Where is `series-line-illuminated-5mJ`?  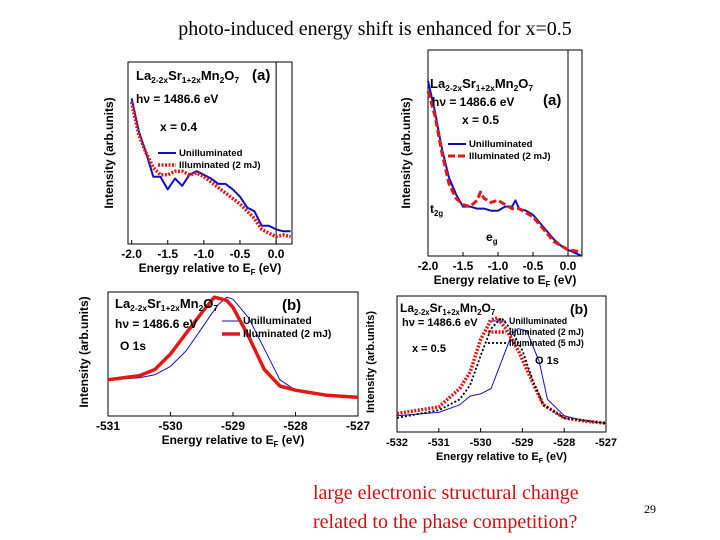 series-line-illuminated-5mJ is located at coordinates (501, 370).